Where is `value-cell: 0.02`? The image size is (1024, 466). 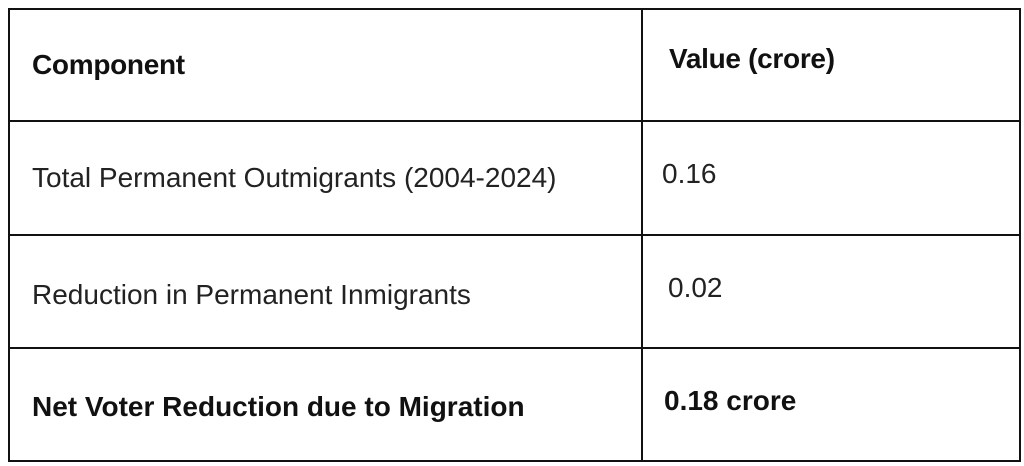 value-cell: 0.02 is located at coordinates (831, 287).